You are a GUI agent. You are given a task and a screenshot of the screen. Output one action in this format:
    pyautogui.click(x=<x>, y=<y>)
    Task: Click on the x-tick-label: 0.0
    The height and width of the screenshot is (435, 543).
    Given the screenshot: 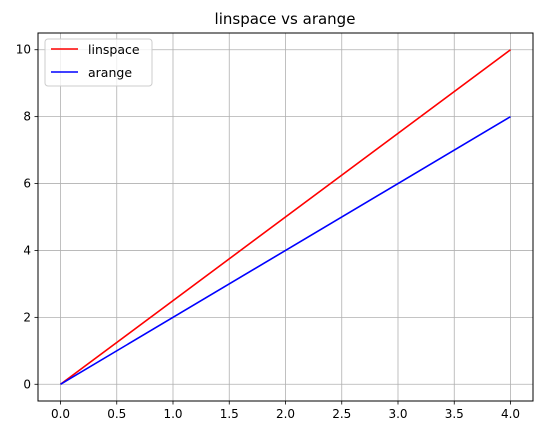 What is the action you would take?
    pyautogui.click(x=60, y=414)
    